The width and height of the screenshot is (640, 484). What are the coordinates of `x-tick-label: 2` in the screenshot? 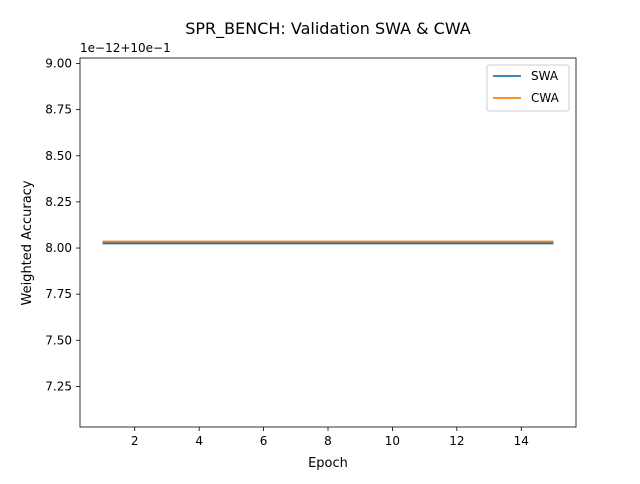 It's located at (135, 441).